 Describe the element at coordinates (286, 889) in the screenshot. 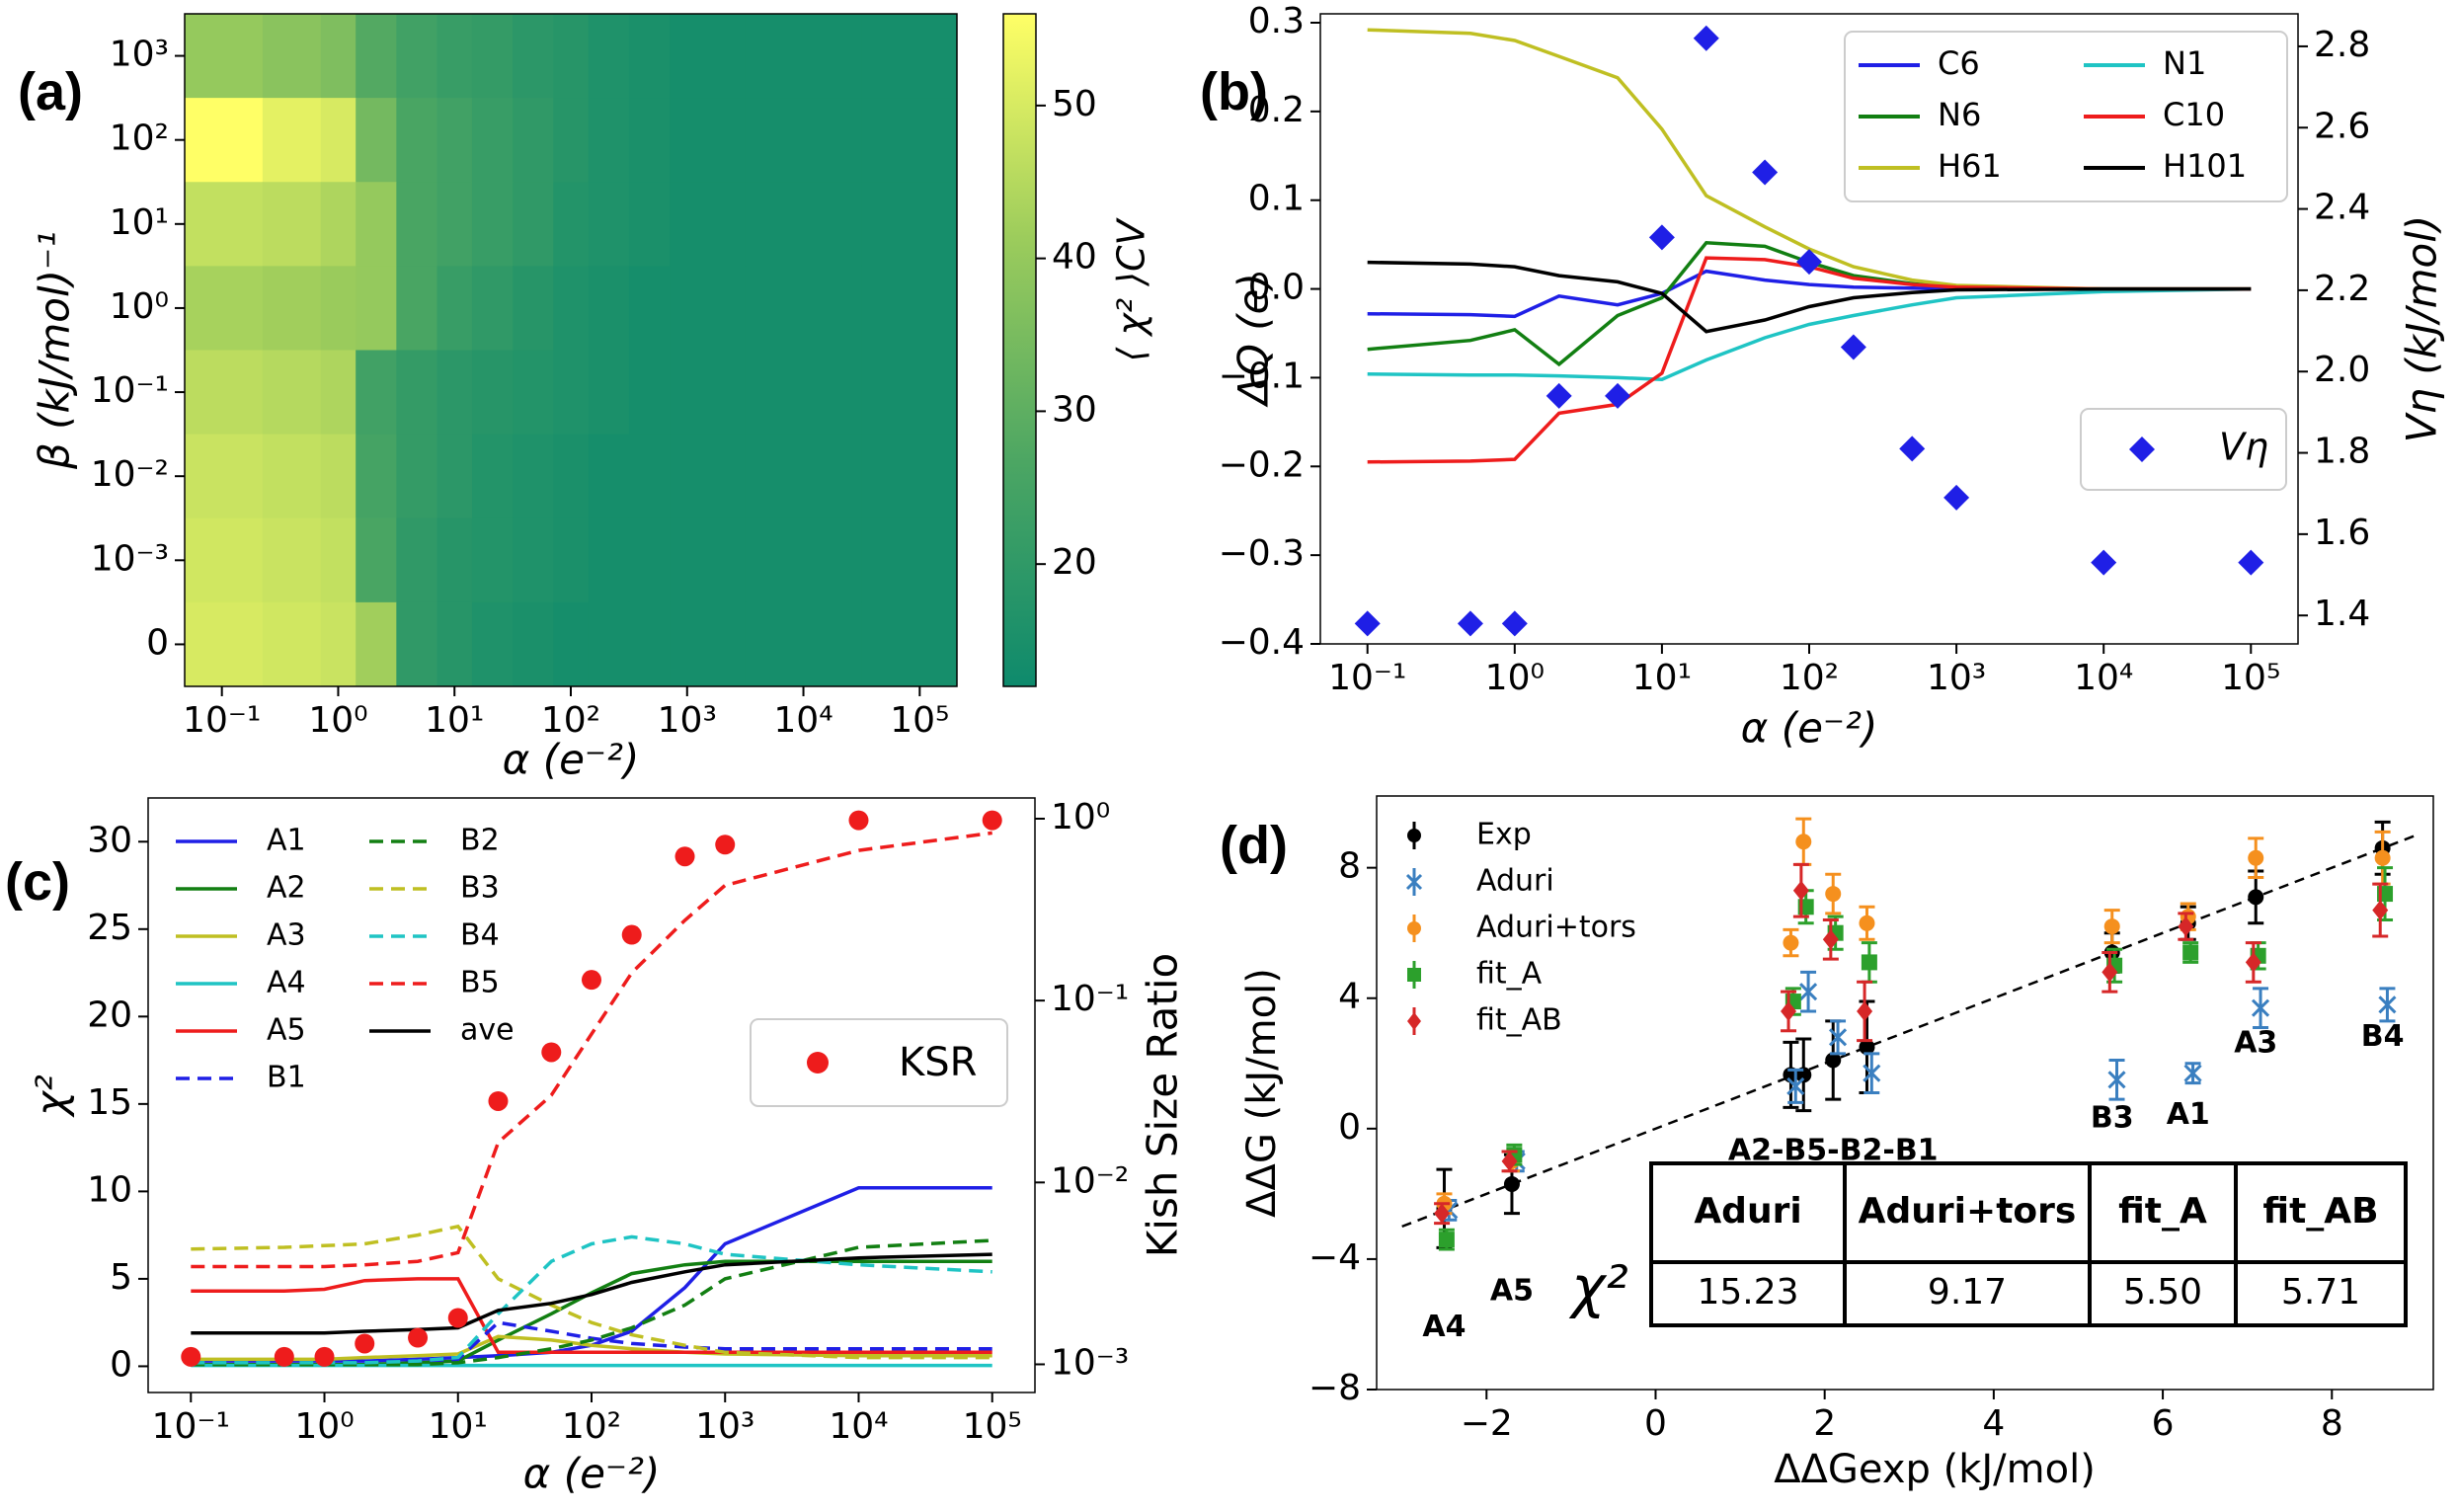

I see `legend-label: A2` at that location.